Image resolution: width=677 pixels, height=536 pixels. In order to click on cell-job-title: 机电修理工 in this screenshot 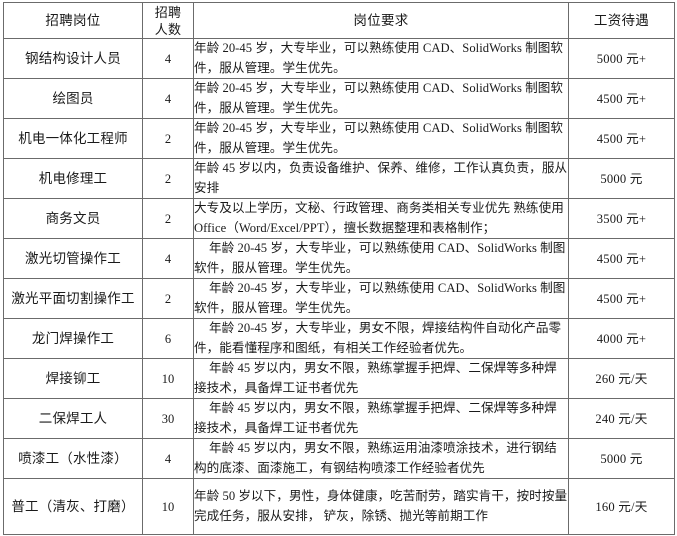, I will do `click(73, 178)`.